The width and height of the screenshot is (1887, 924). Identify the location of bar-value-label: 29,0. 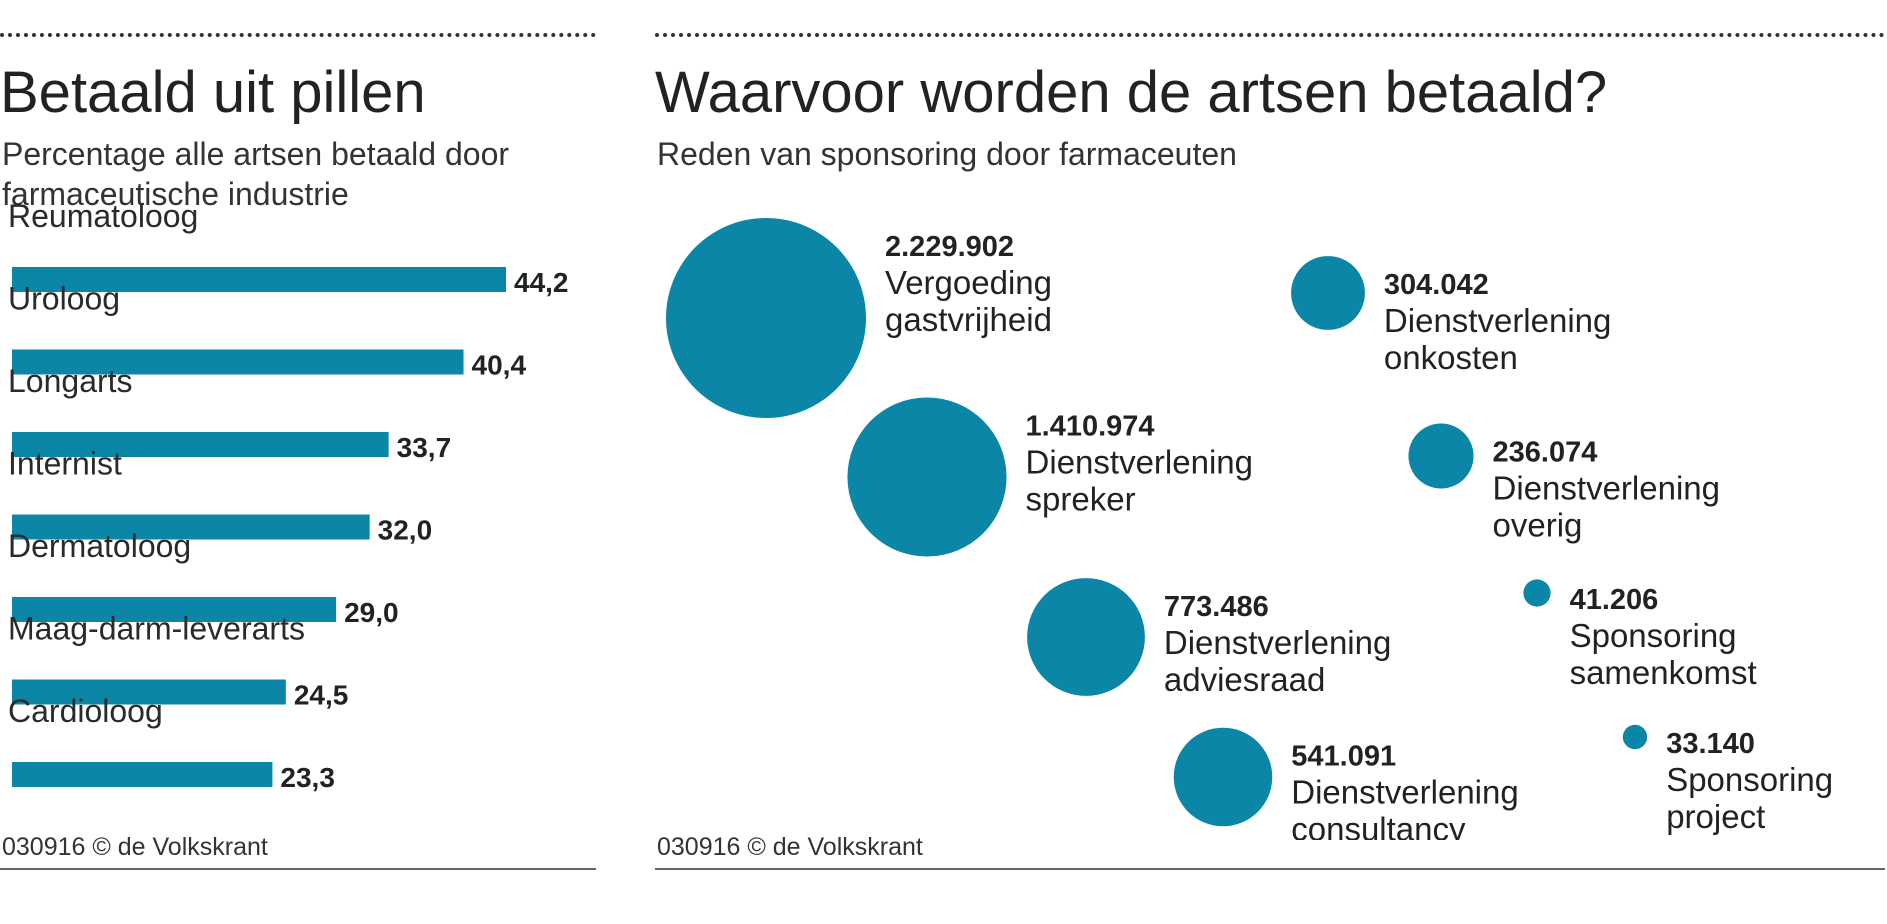
(371, 612).